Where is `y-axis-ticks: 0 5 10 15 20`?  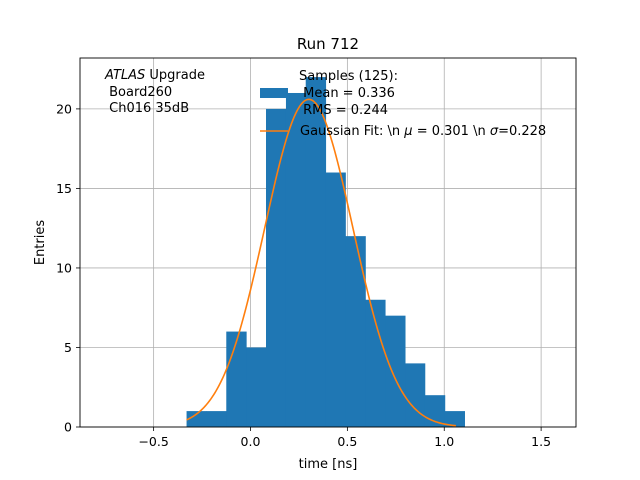
y-axis-ticks: 0 5 10 15 20 is located at coordinates (68, 268).